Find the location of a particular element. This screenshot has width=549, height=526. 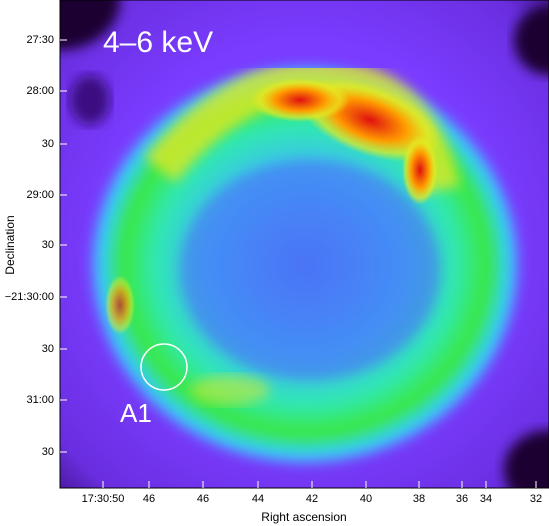

x-axis-title: Right ascension is located at coordinates (303, 517).